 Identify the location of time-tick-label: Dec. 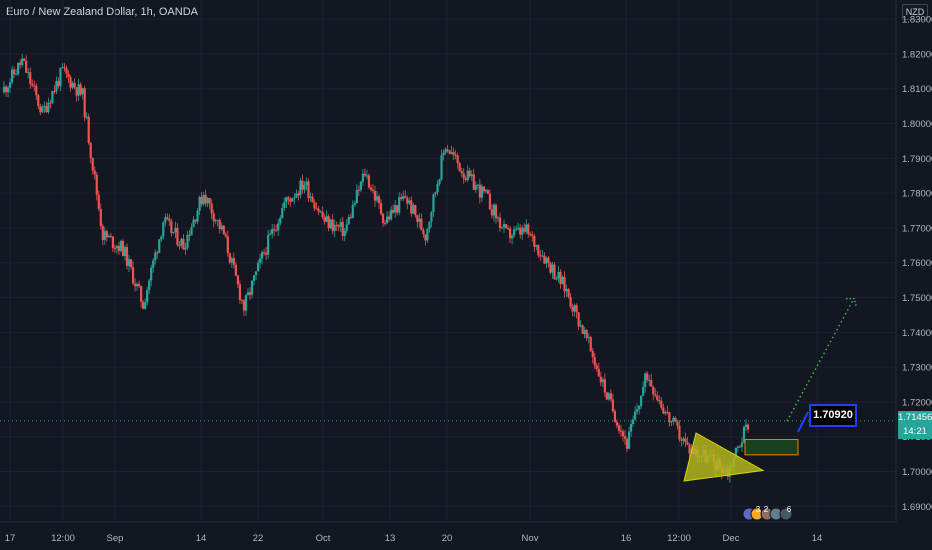
(731, 538).